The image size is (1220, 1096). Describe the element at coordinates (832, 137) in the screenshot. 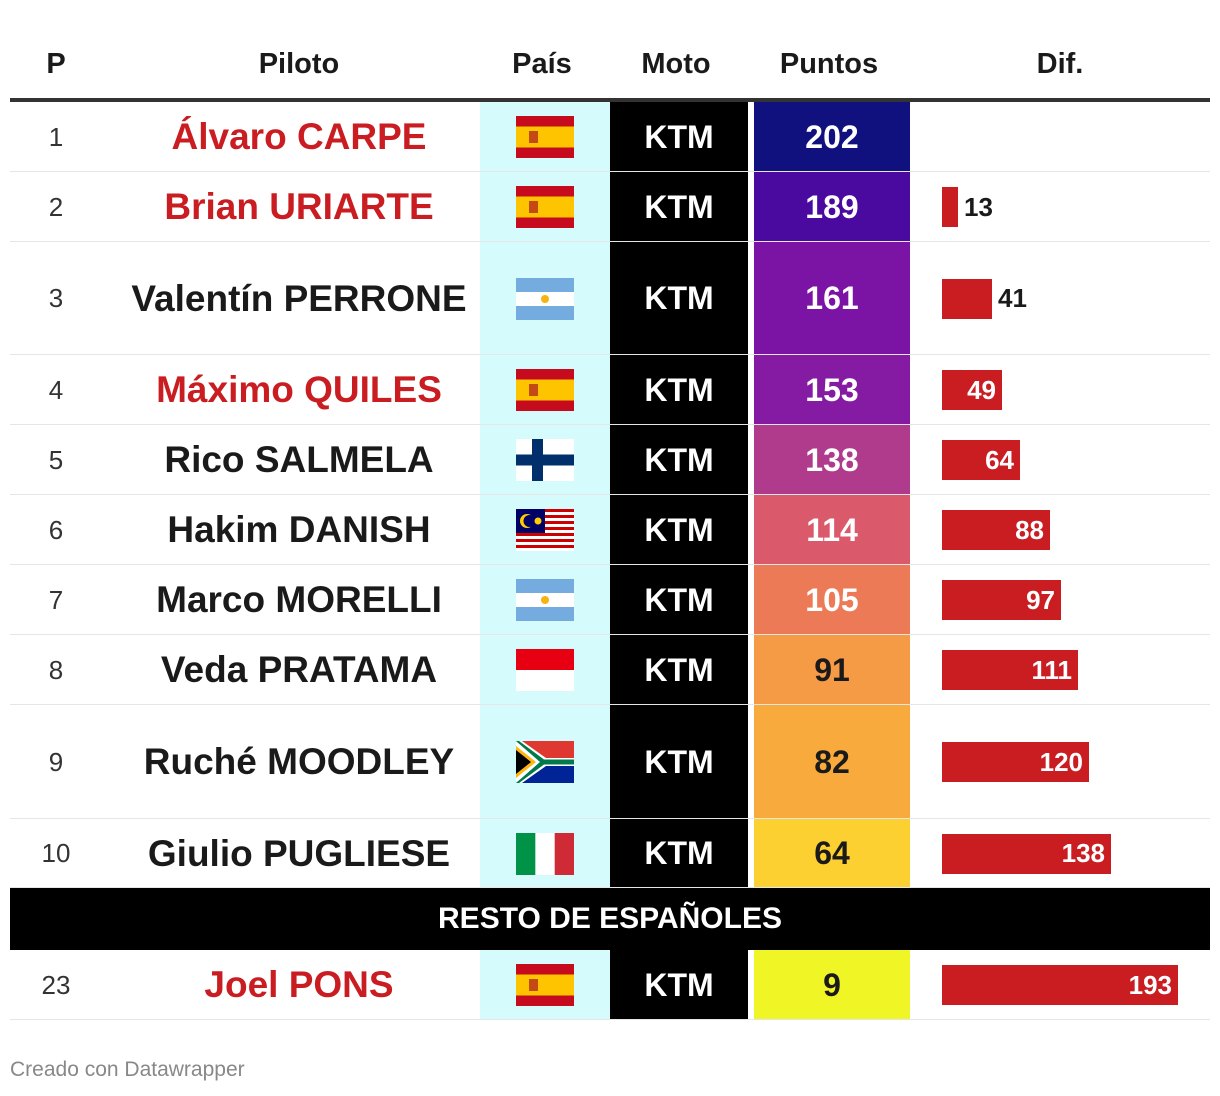

I see `points-cell: 202` at that location.